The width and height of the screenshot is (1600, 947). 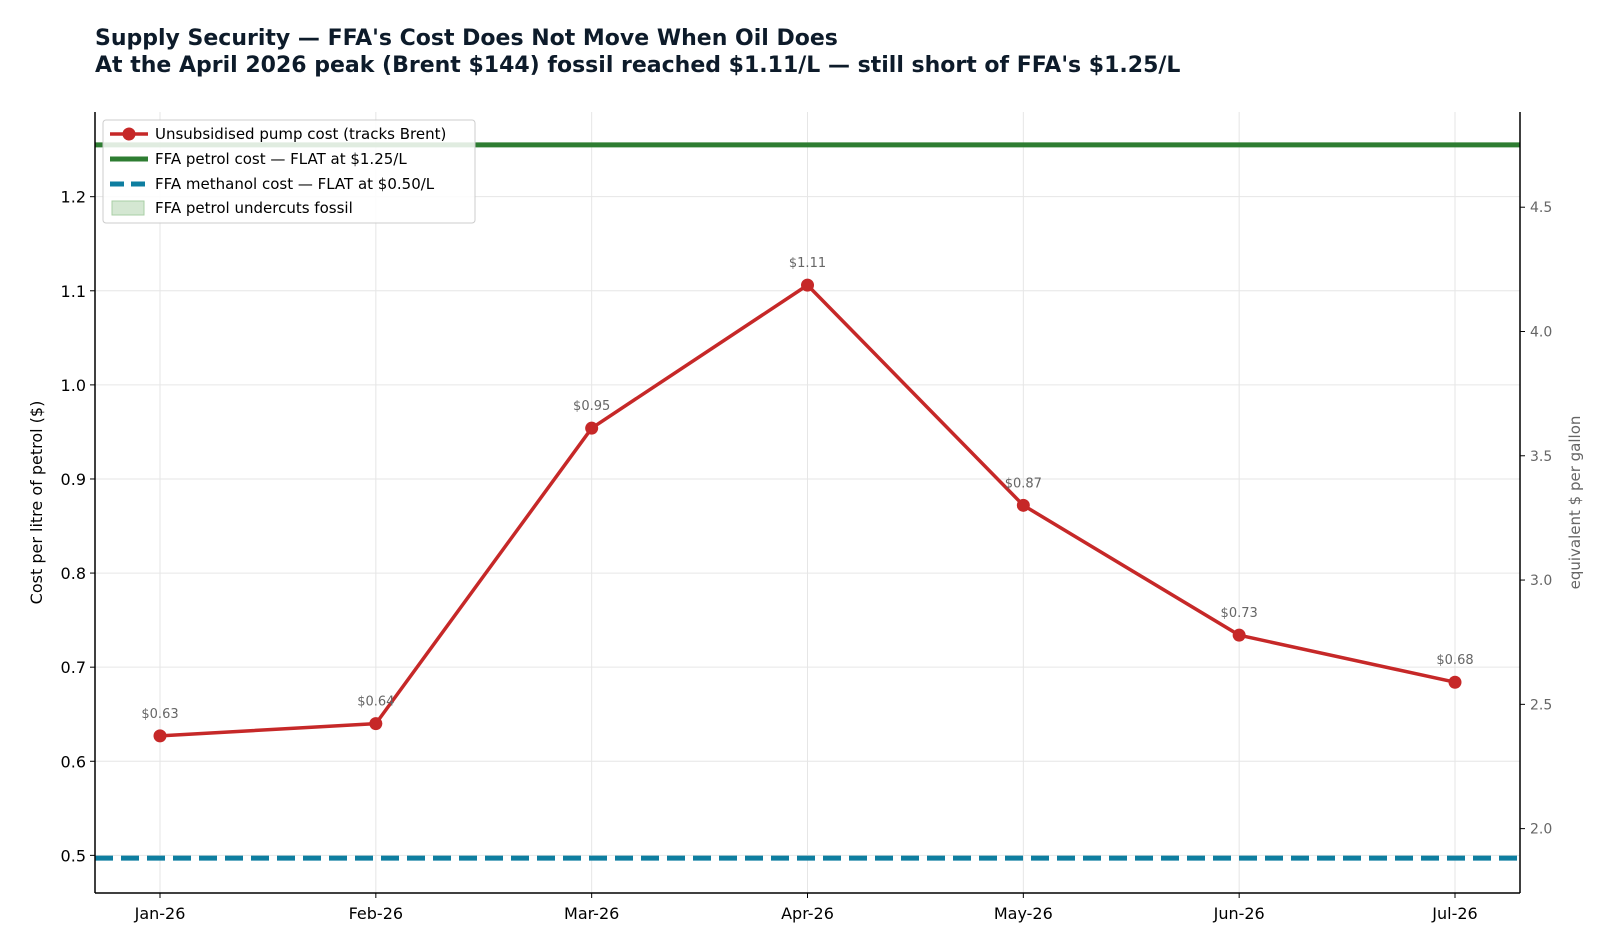 I want to click on y-tick-label: 1.2, so click(x=73, y=197).